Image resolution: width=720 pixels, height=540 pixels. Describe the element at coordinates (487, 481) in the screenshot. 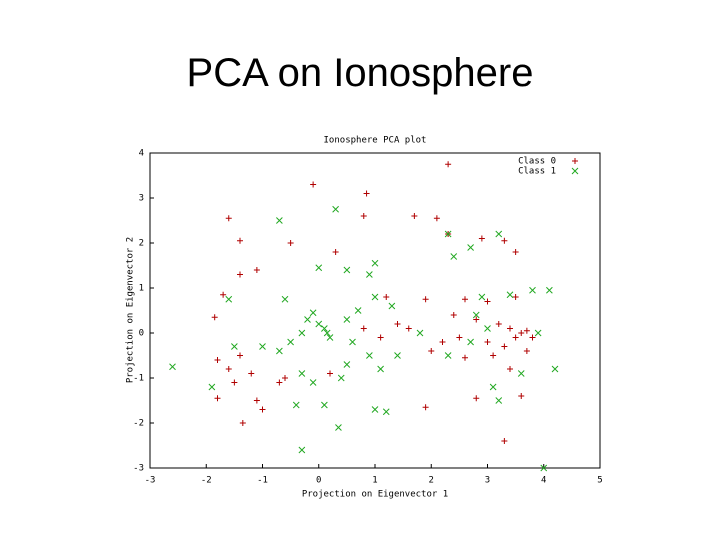

I see `x-tick-label: 3` at that location.